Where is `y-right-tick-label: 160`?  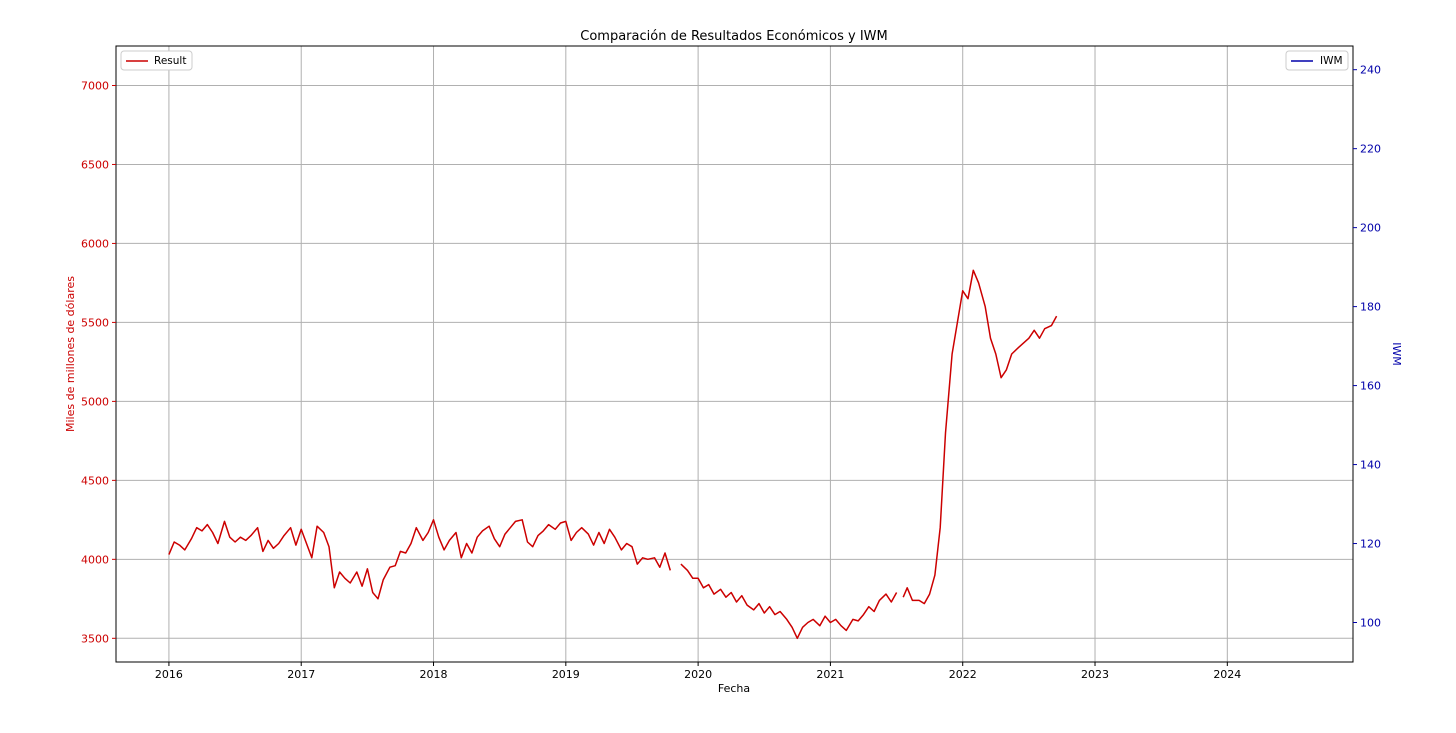 y-right-tick-label: 160 is located at coordinates (1370, 386).